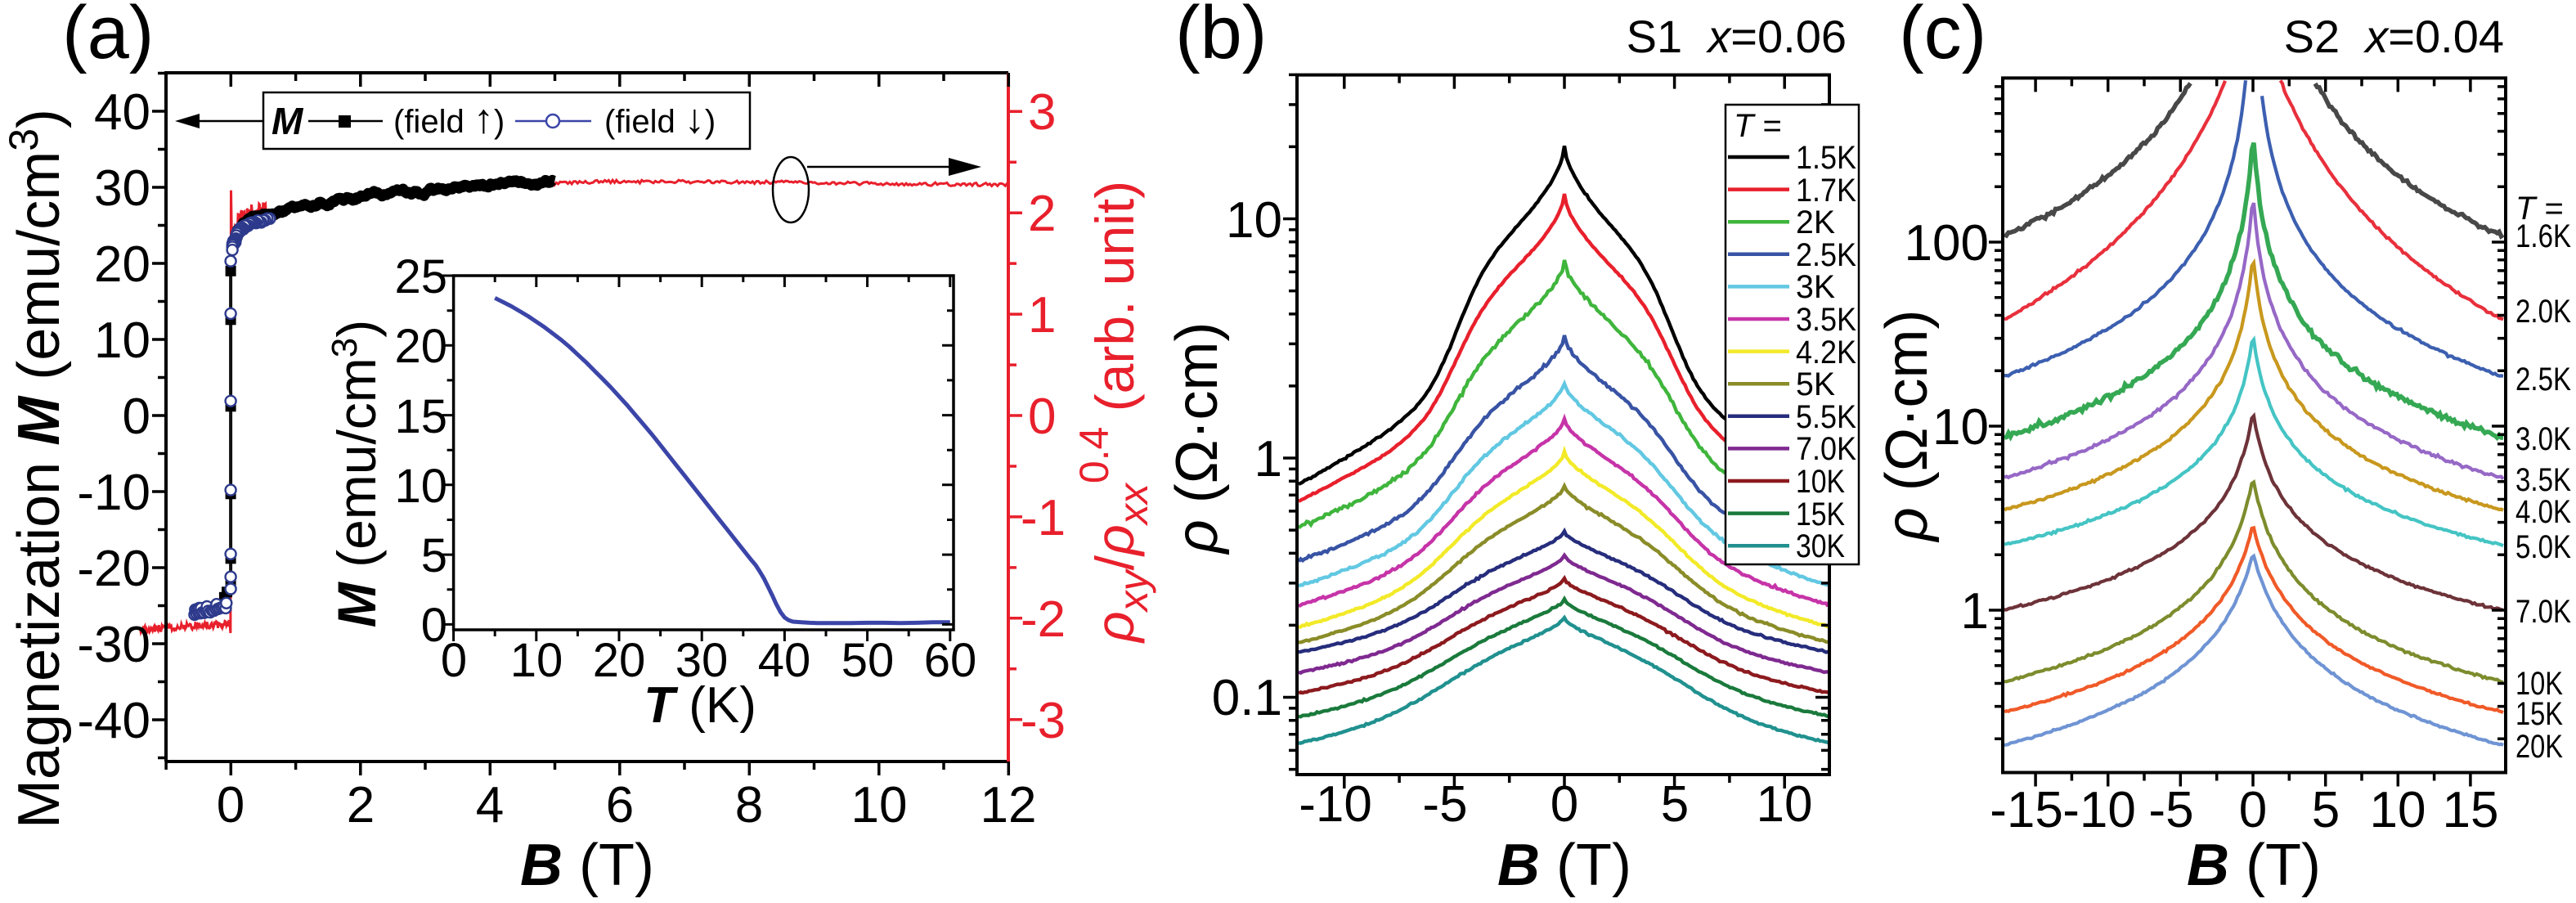 This screenshot has height=903, width=2576. Describe the element at coordinates (2543, 236) in the screenshot. I see `svg-text: 1.6K` at that location.